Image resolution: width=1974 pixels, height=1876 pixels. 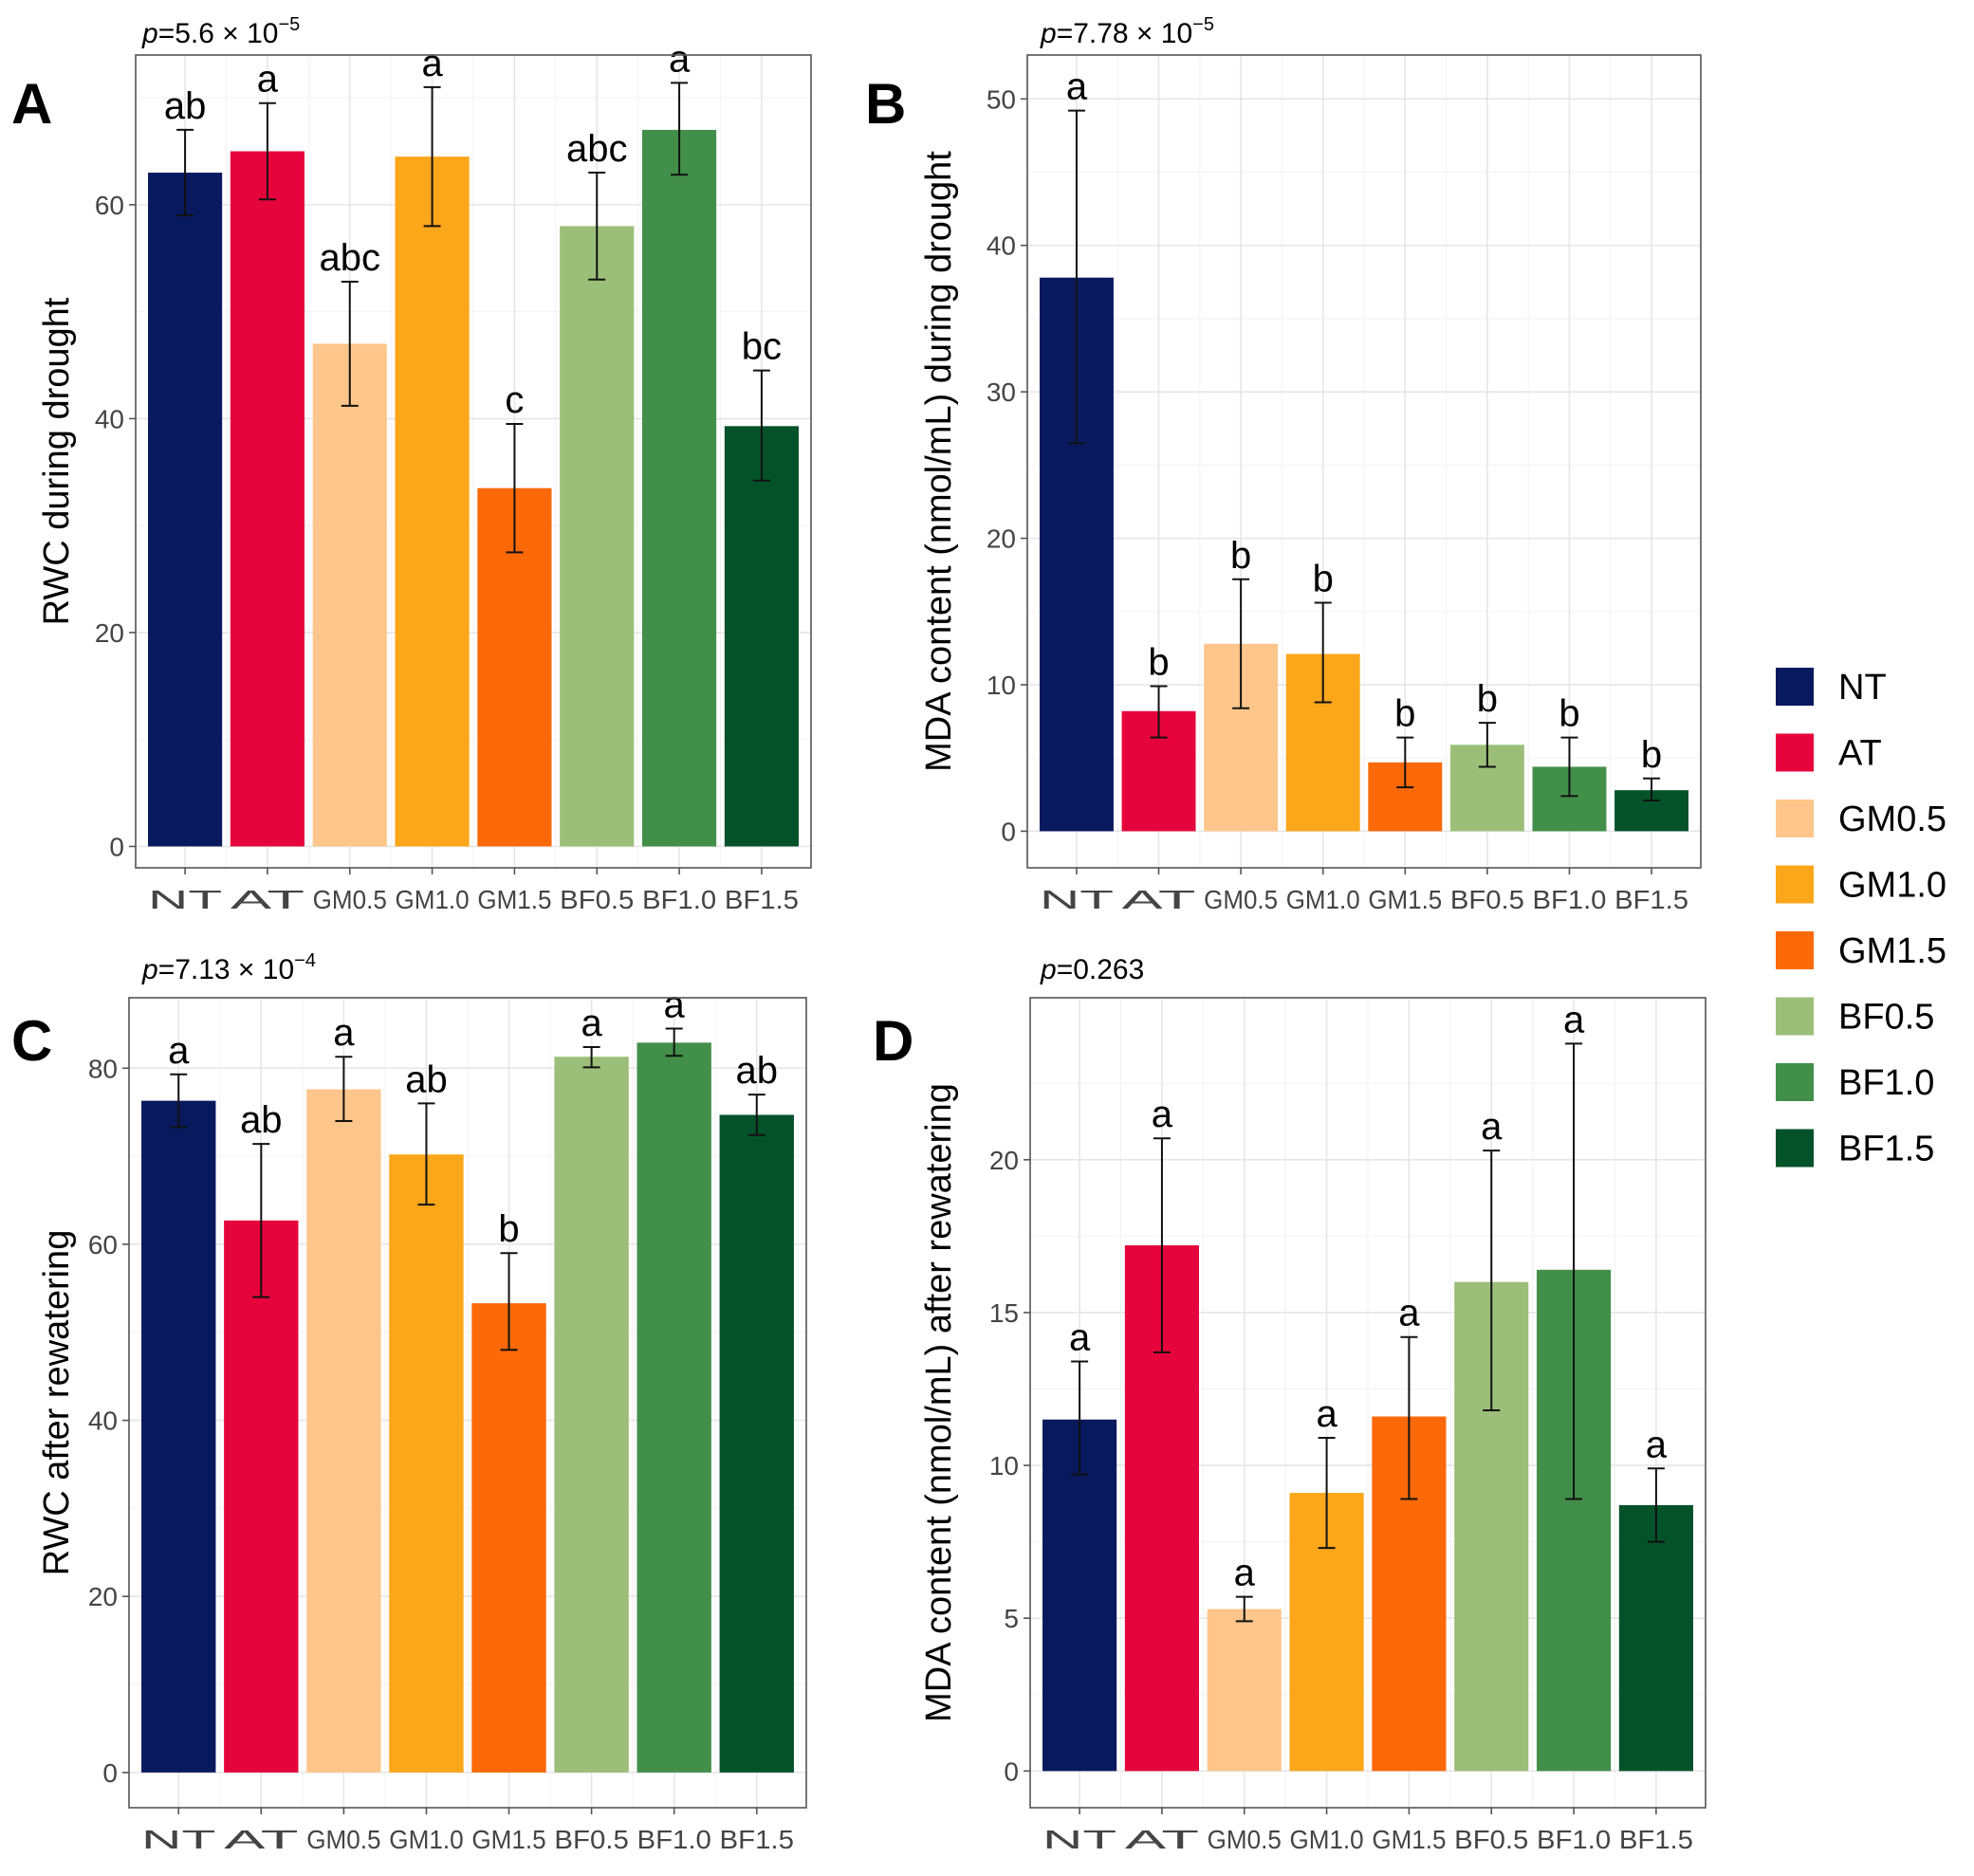 I want to click on p-value: p=7.78 × 10−5, so click(x=1127, y=31).